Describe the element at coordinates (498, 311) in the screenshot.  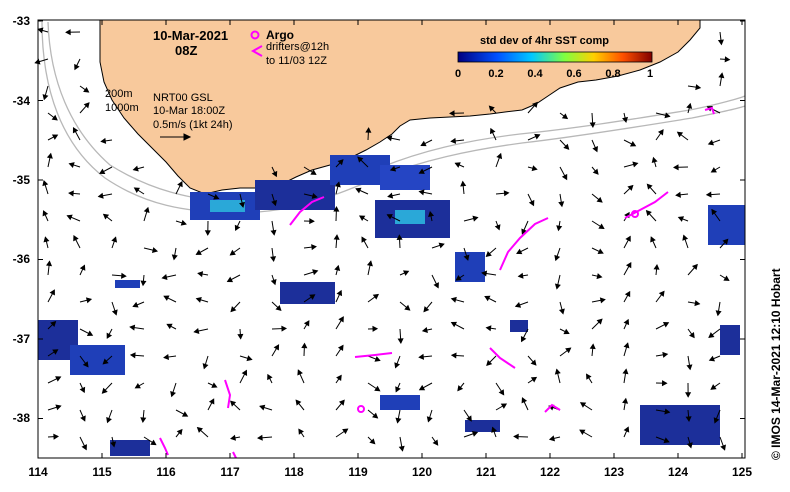
I see `argo-floats` at that location.